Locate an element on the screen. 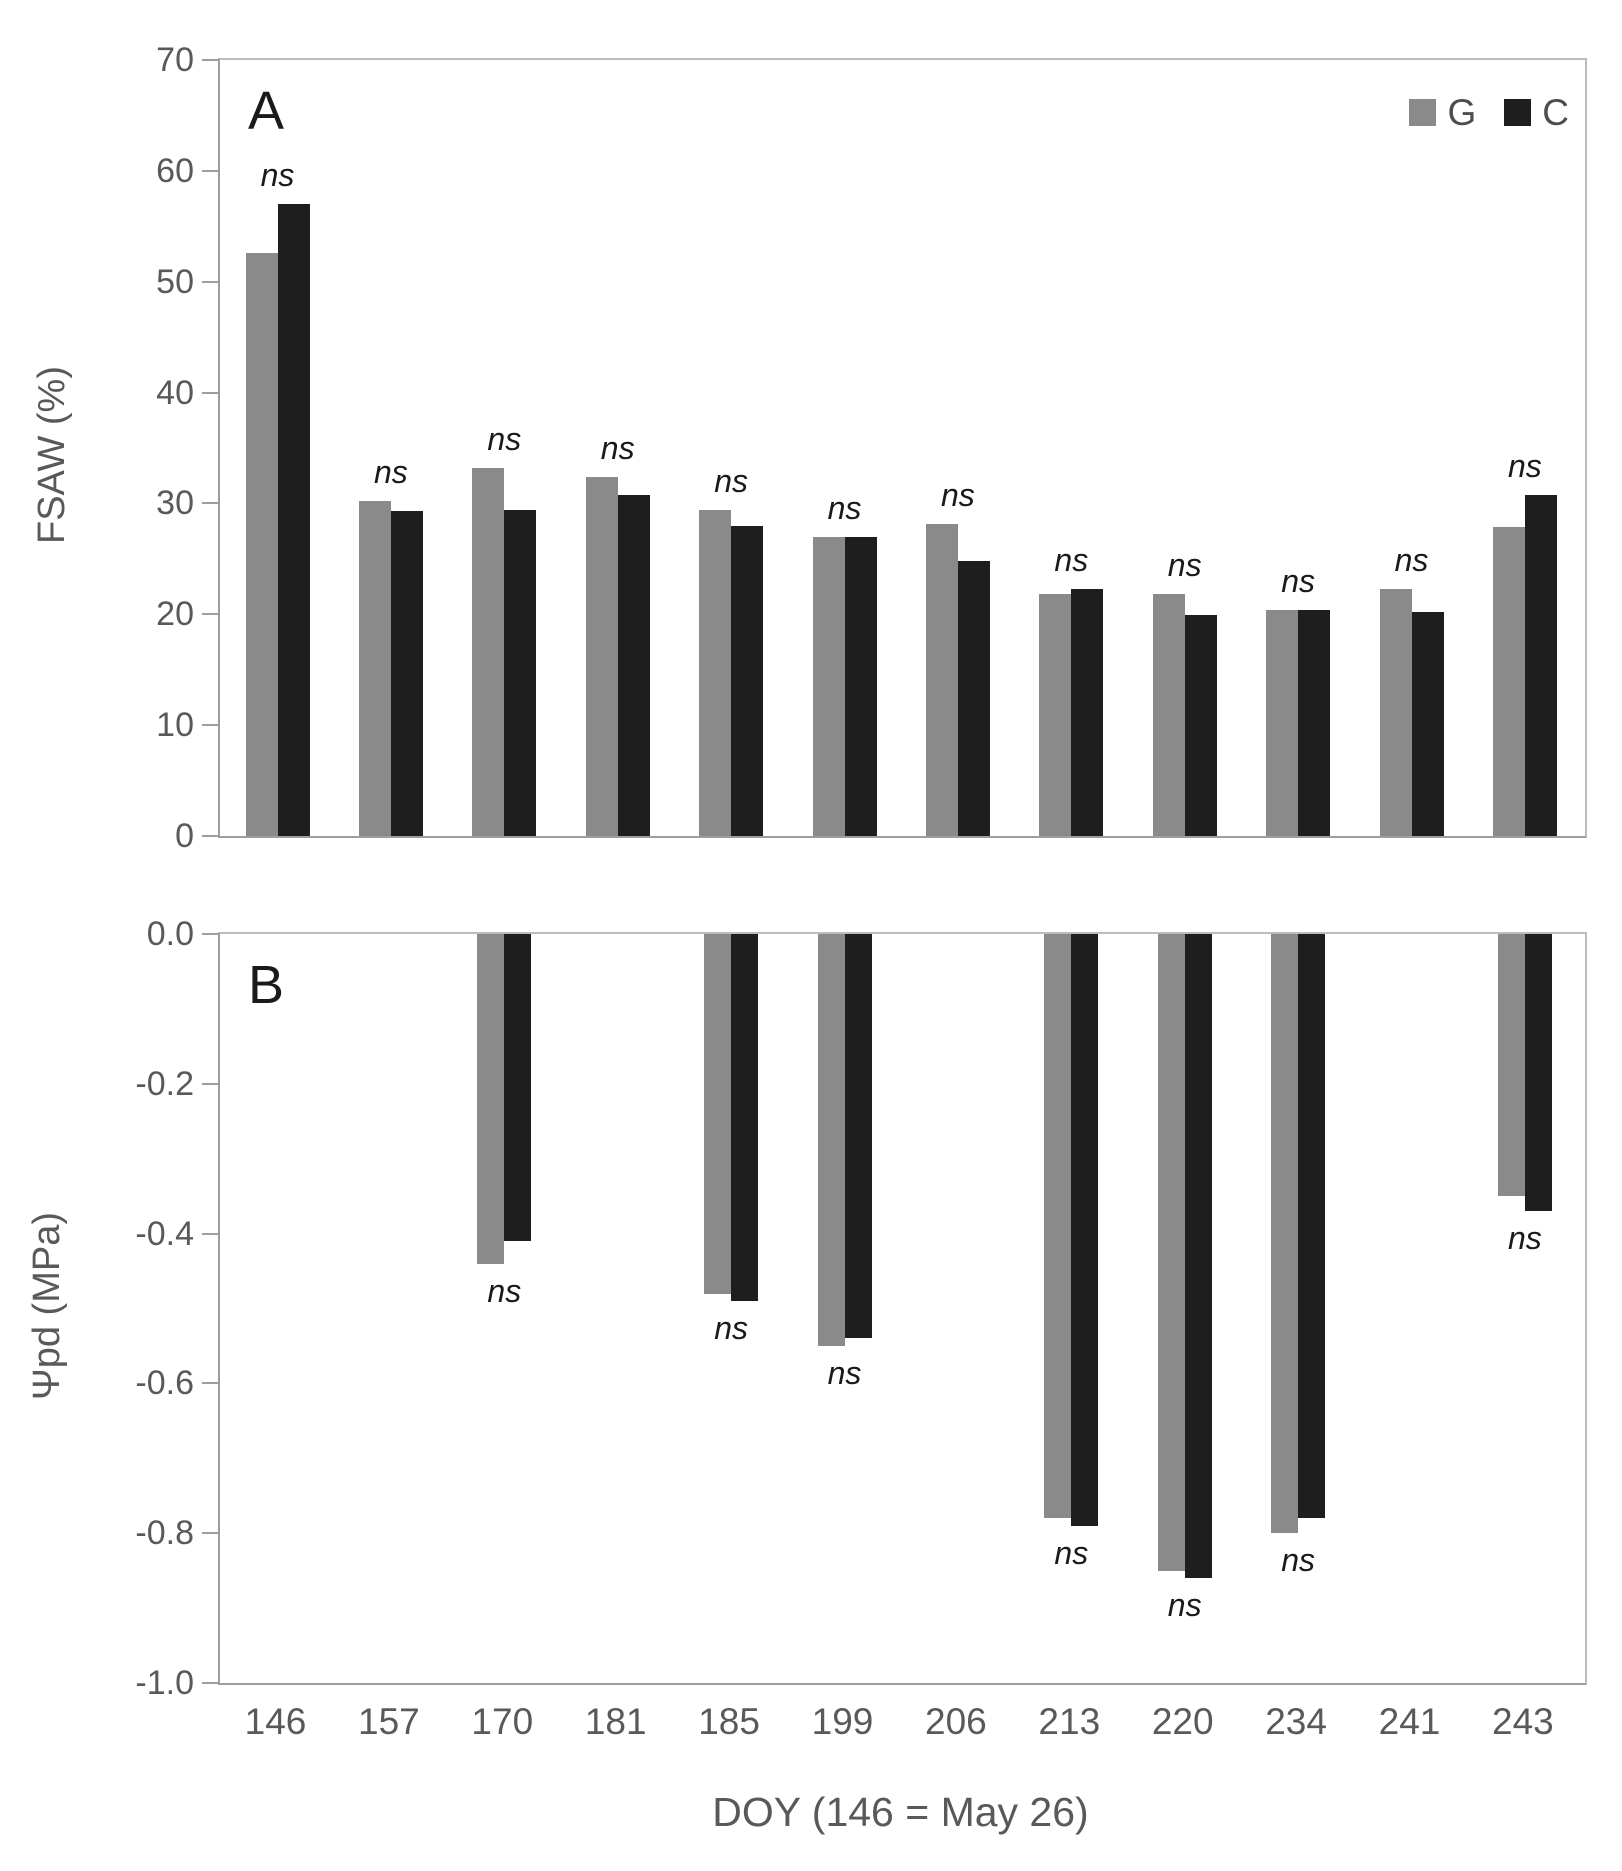 The height and width of the screenshot is (1871, 1622). x-category-label-234: 234 is located at coordinates (1296, 1721).